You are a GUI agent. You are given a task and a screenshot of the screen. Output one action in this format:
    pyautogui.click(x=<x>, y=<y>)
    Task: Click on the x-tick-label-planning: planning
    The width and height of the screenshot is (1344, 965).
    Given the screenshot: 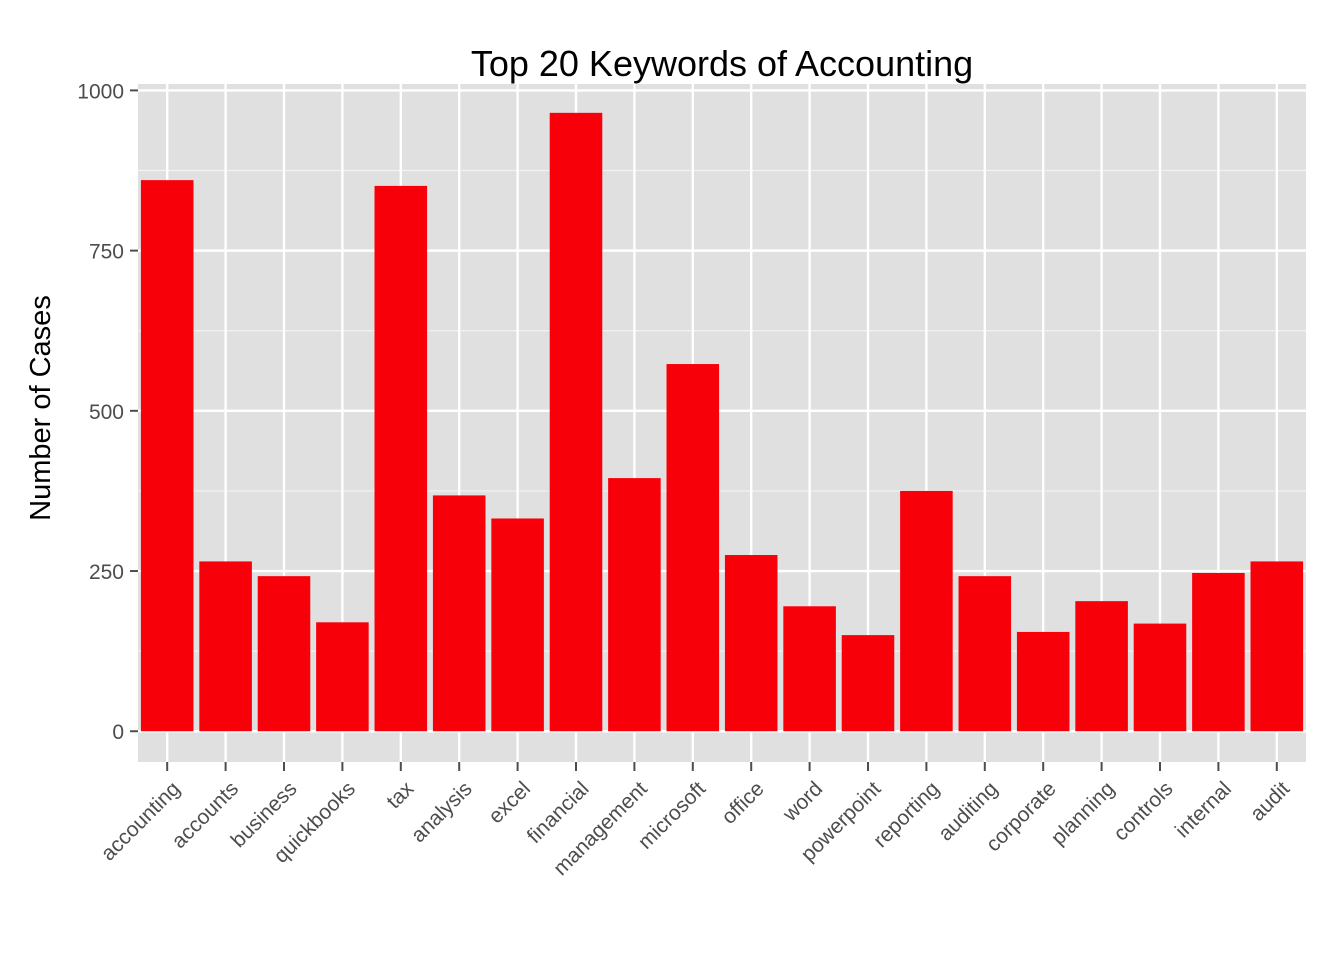 What is the action you would take?
    pyautogui.click(x=1083, y=813)
    